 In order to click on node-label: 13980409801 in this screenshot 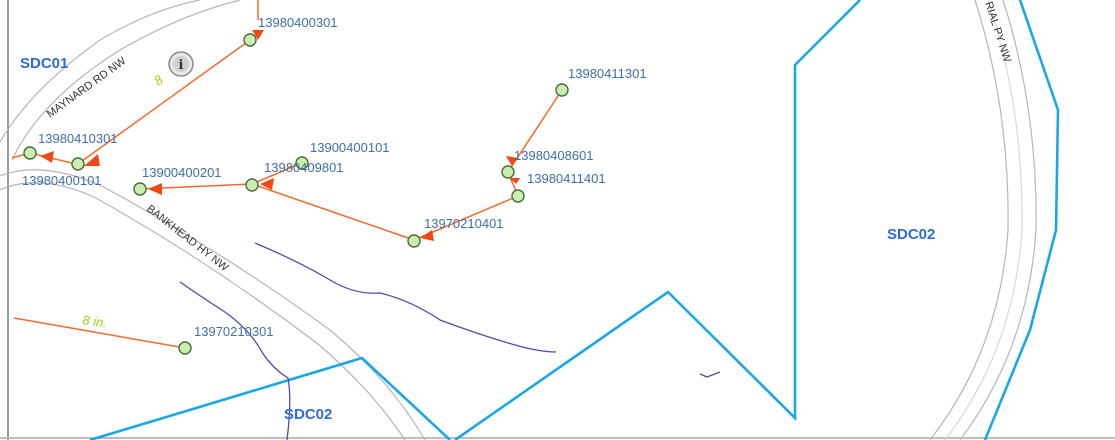, I will do `click(304, 167)`.